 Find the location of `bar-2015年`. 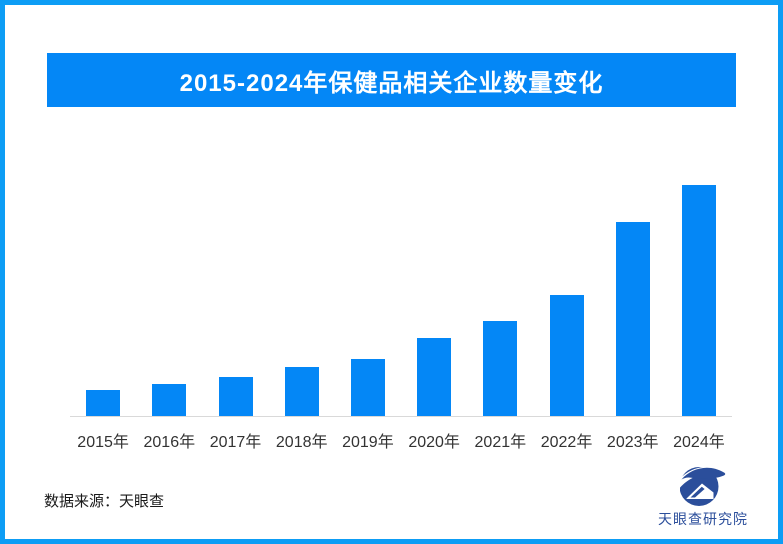

bar-2015年 is located at coordinates (103, 403).